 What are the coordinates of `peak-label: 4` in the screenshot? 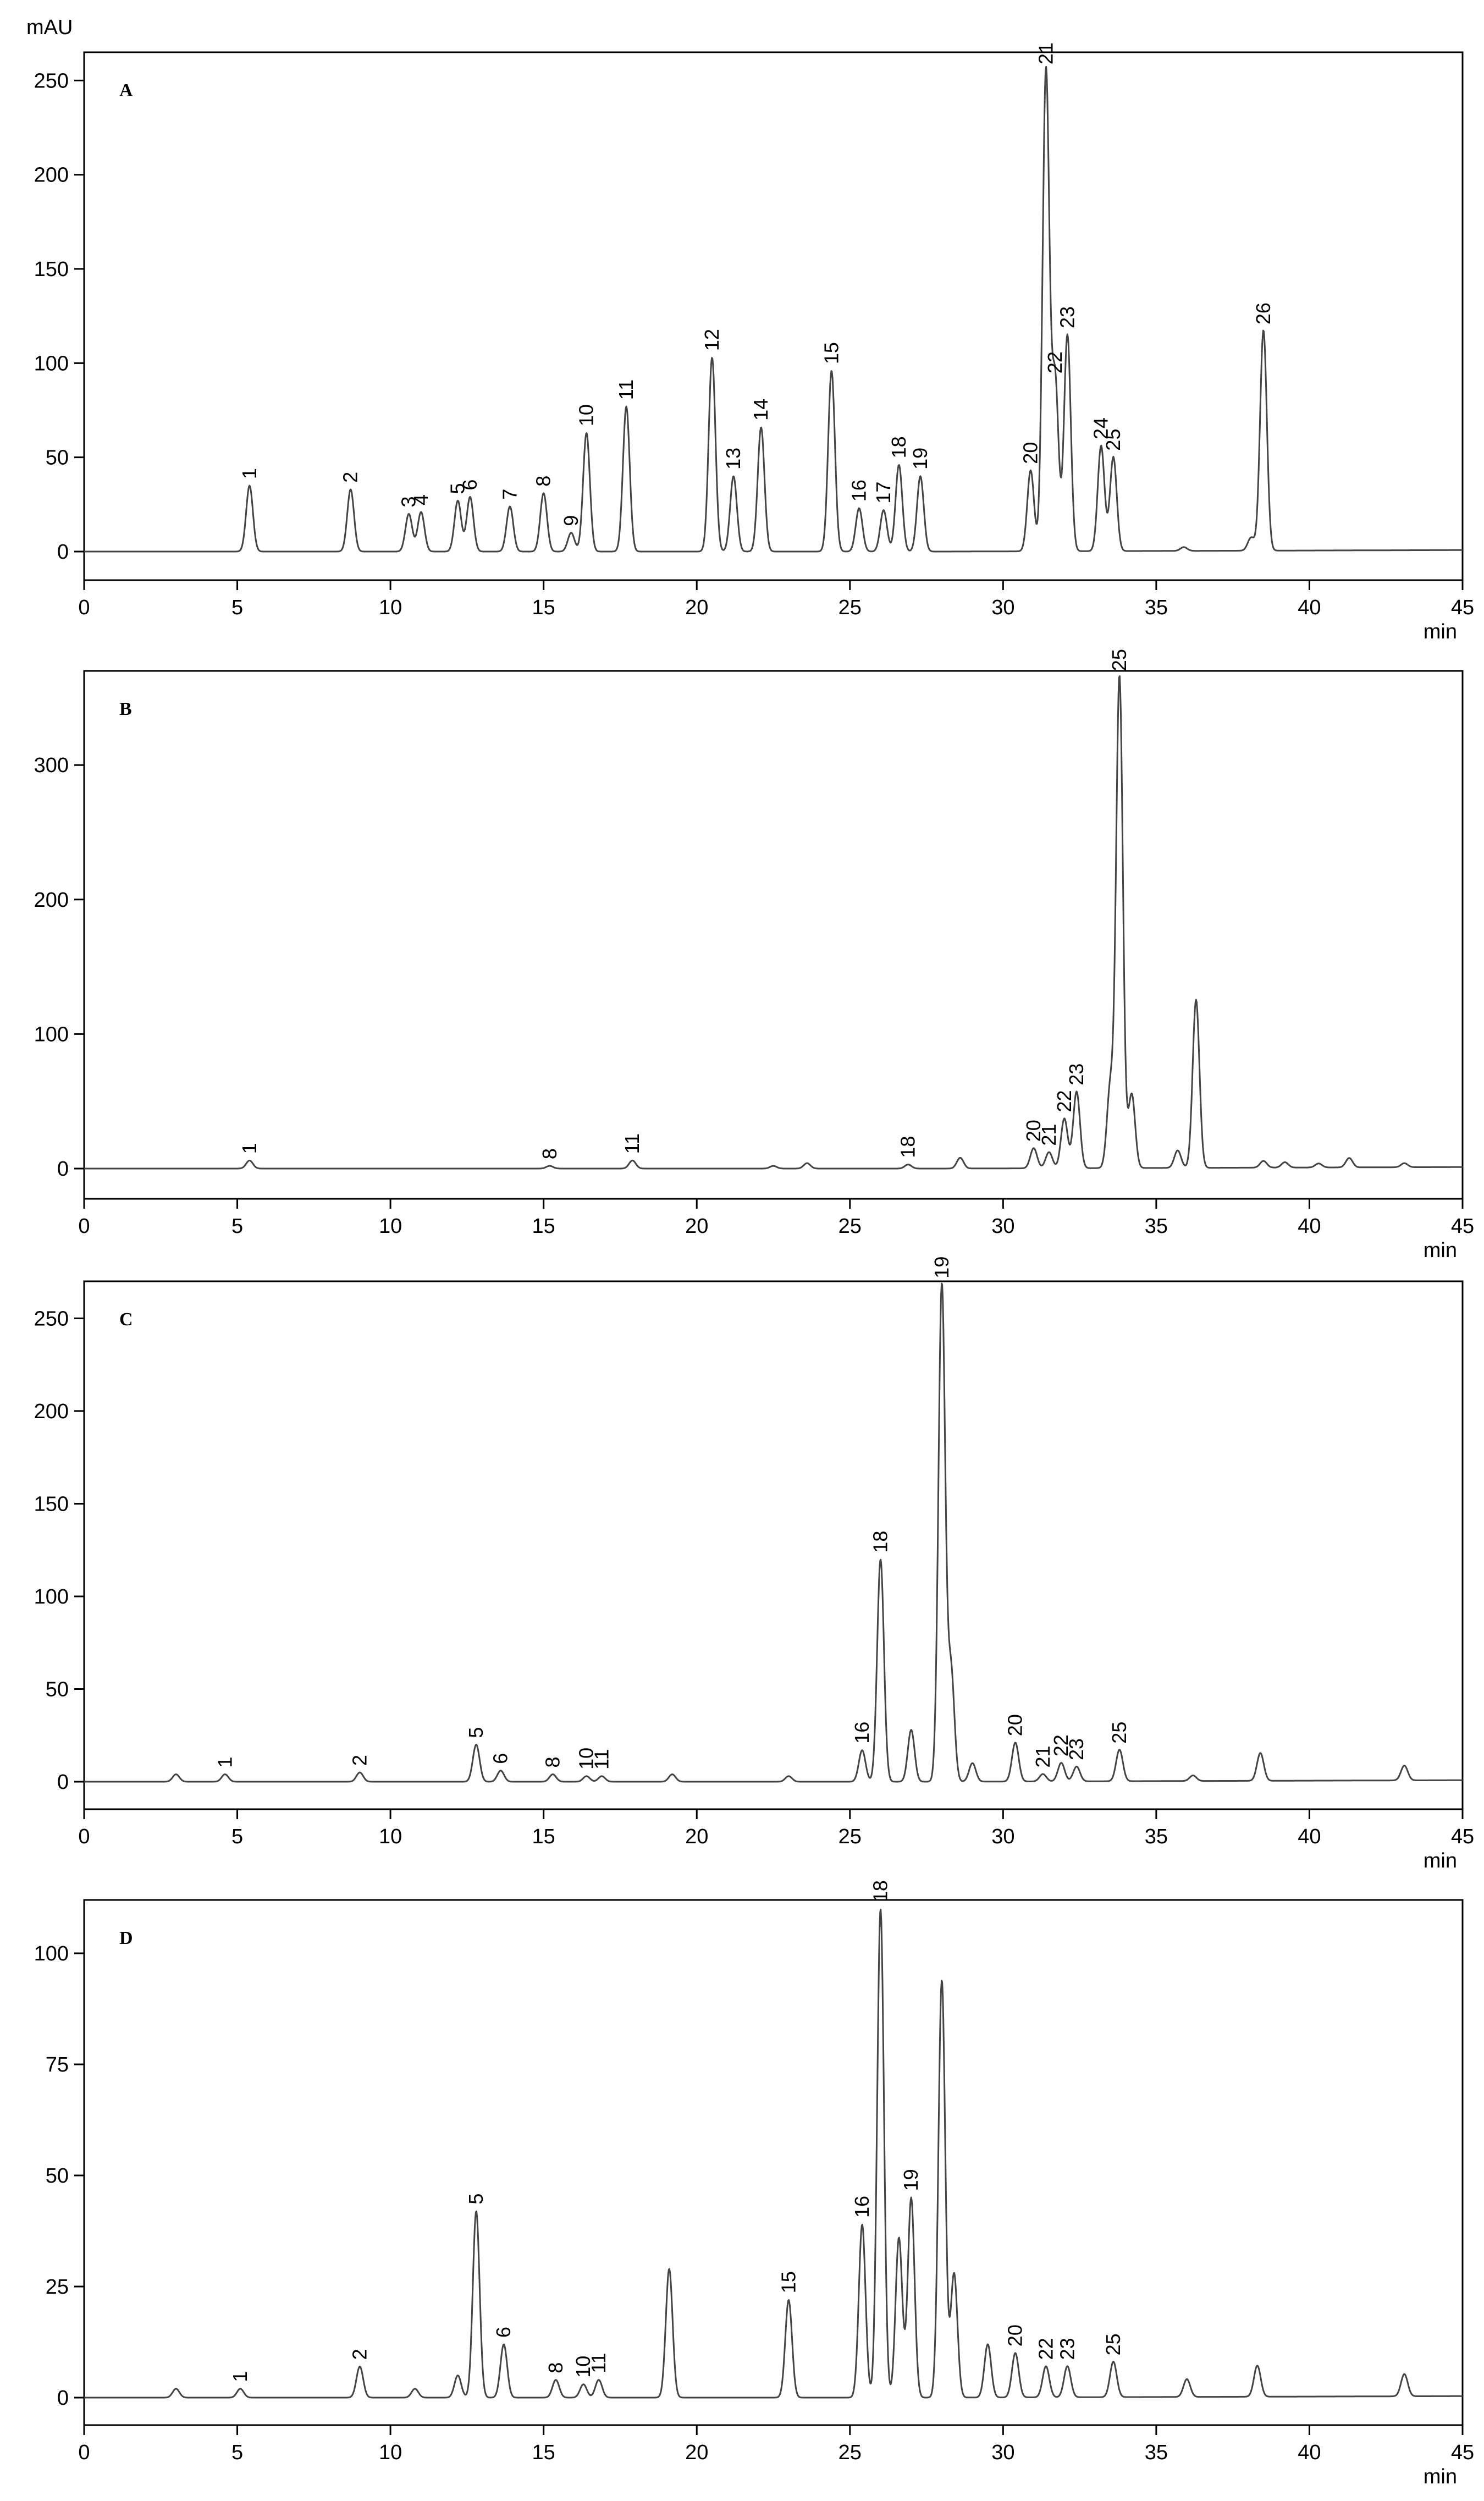 It's located at (421, 500).